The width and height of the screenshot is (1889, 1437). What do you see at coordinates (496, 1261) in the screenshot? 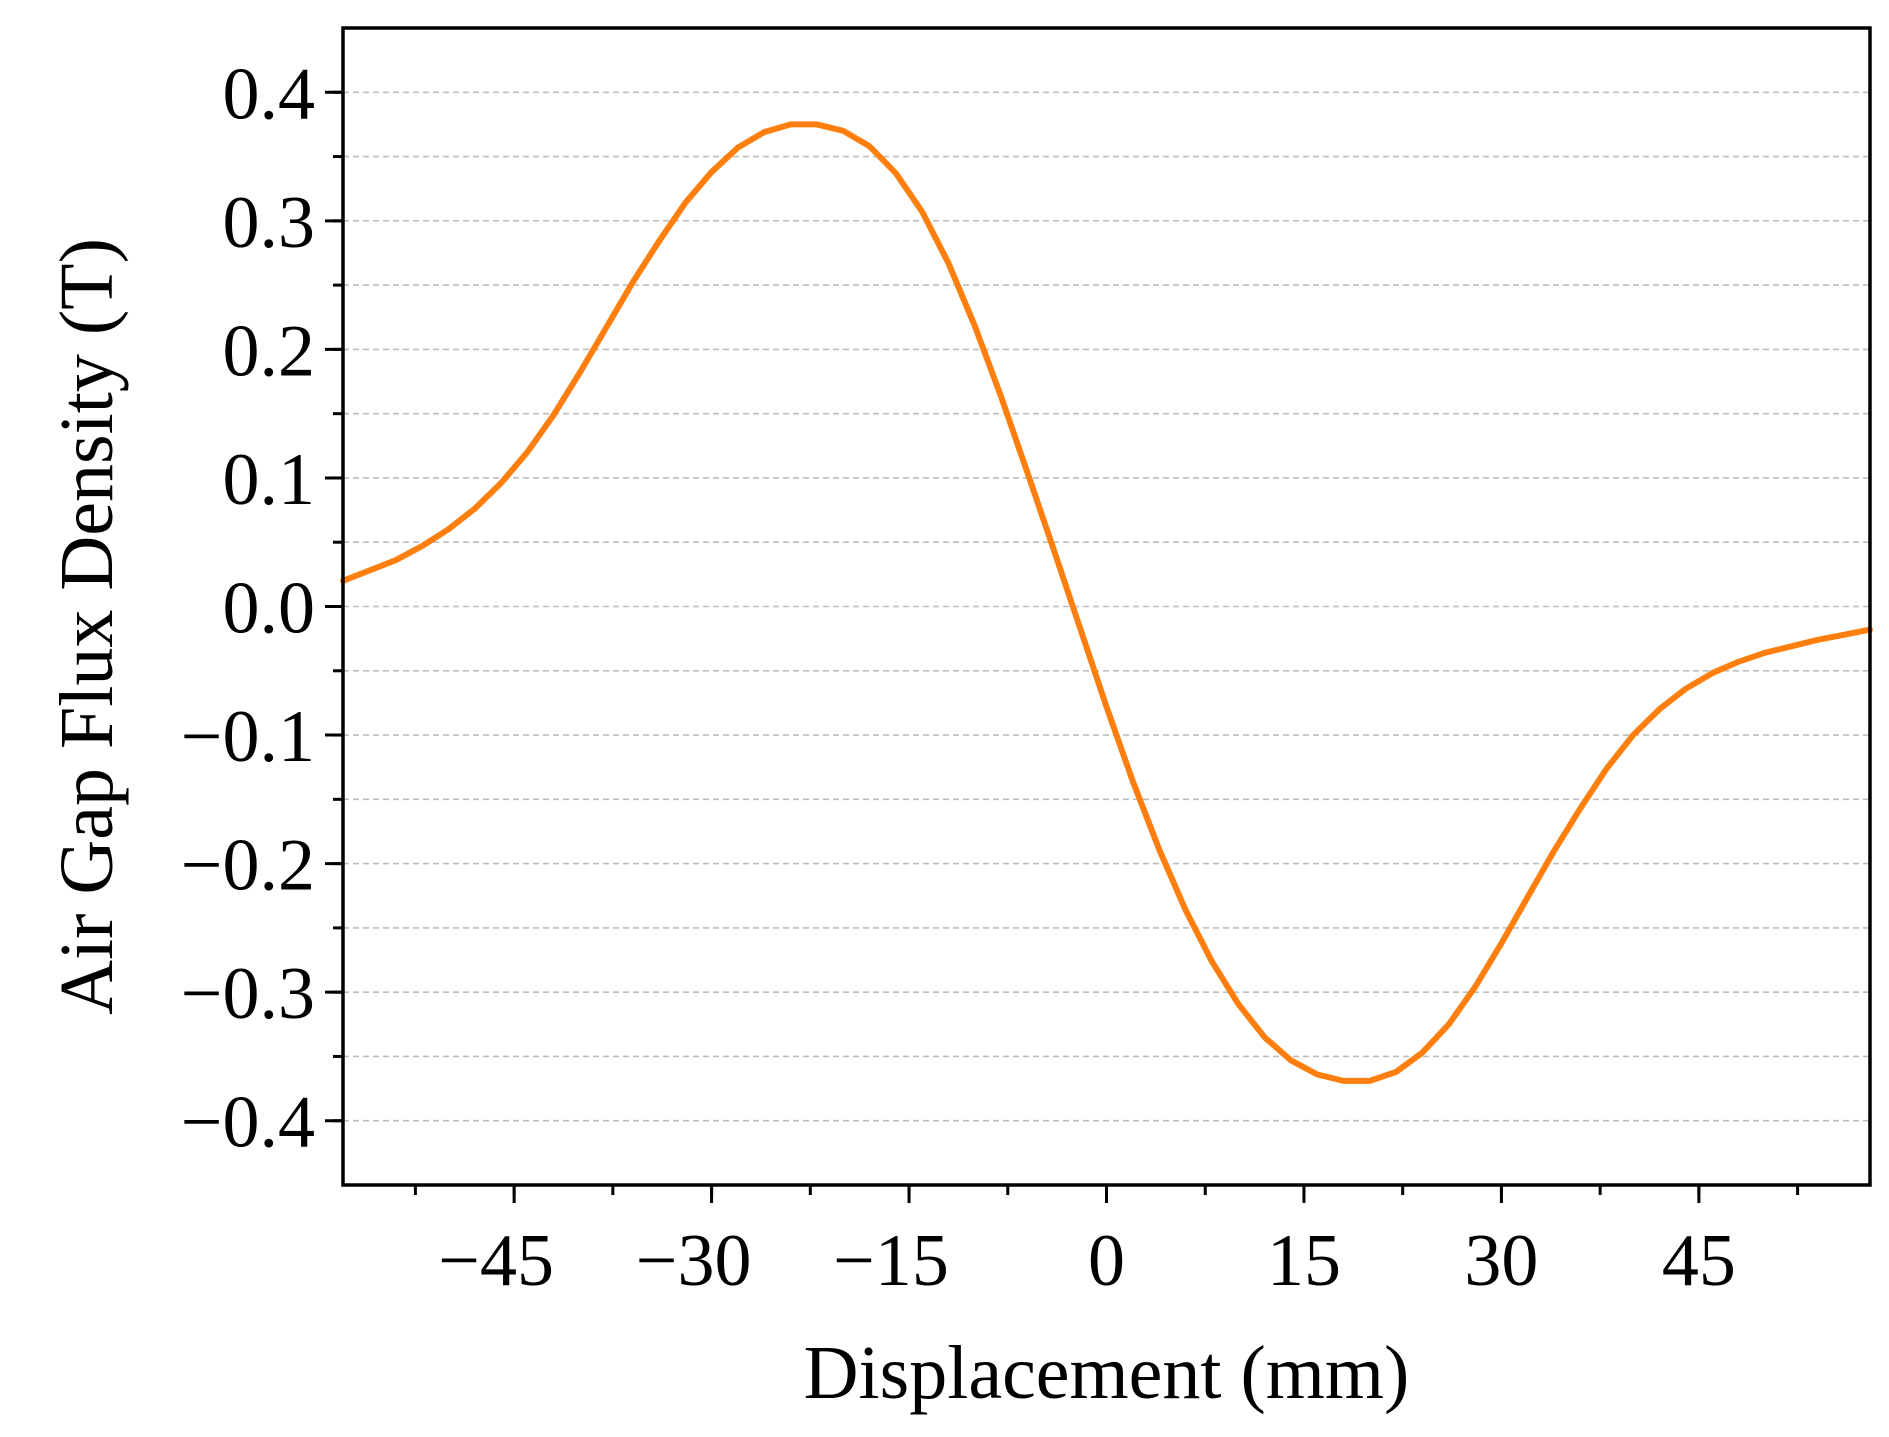
I see `x-tick-label: −45` at bounding box center [496, 1261].